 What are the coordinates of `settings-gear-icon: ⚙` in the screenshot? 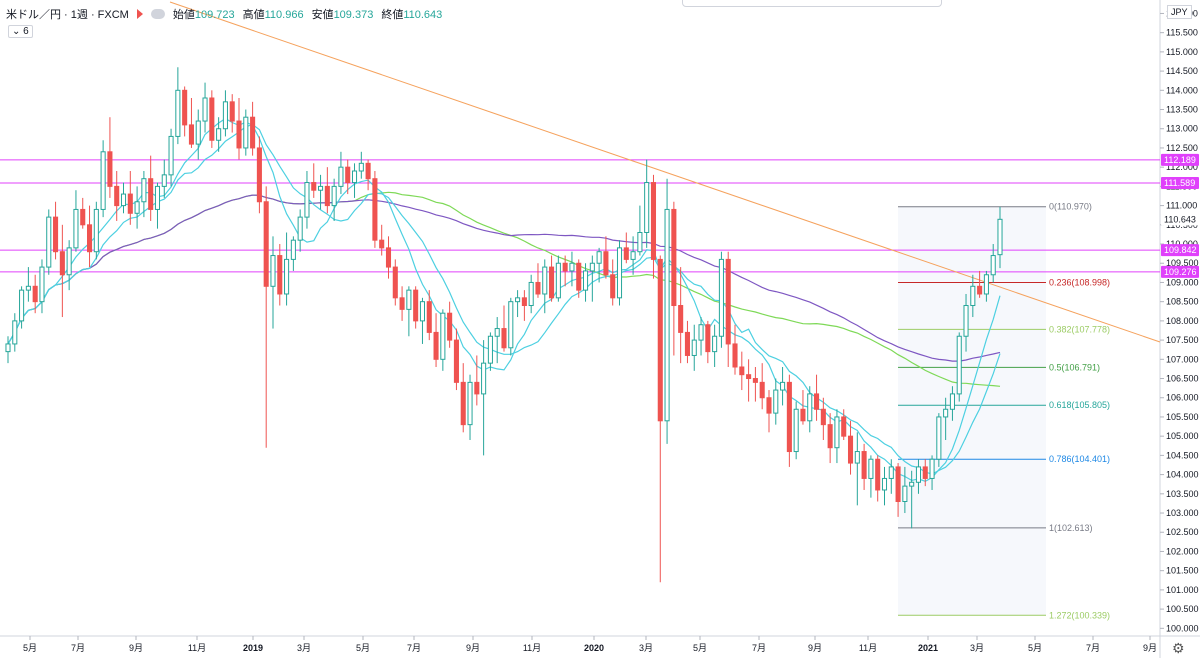 It's located at (1178, 648).